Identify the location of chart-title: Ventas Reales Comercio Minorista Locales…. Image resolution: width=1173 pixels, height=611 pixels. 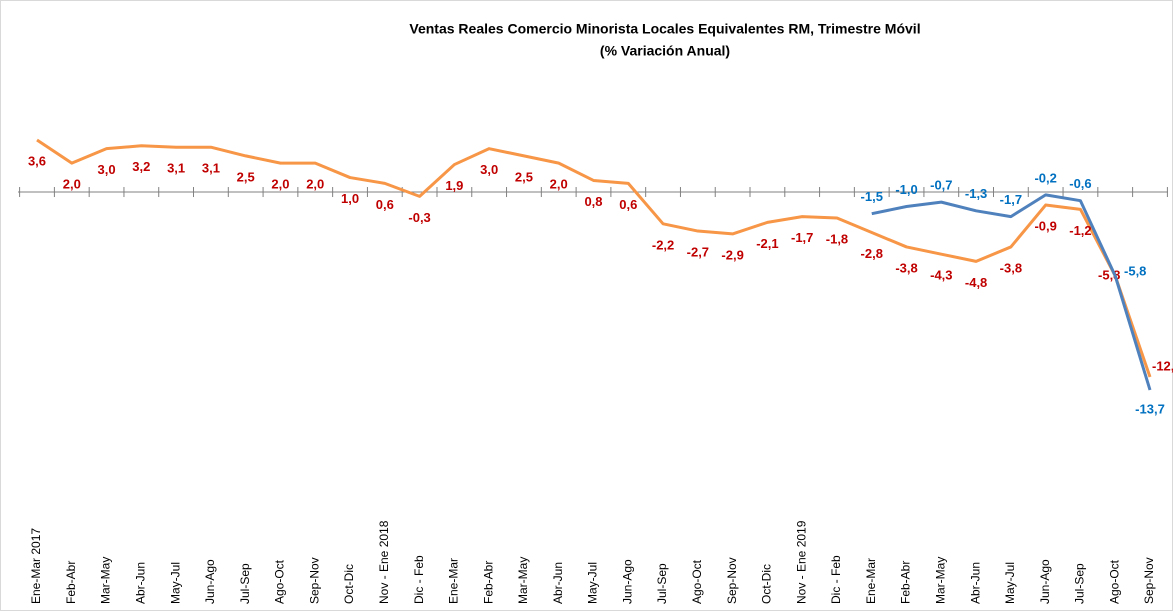
(664, 29).